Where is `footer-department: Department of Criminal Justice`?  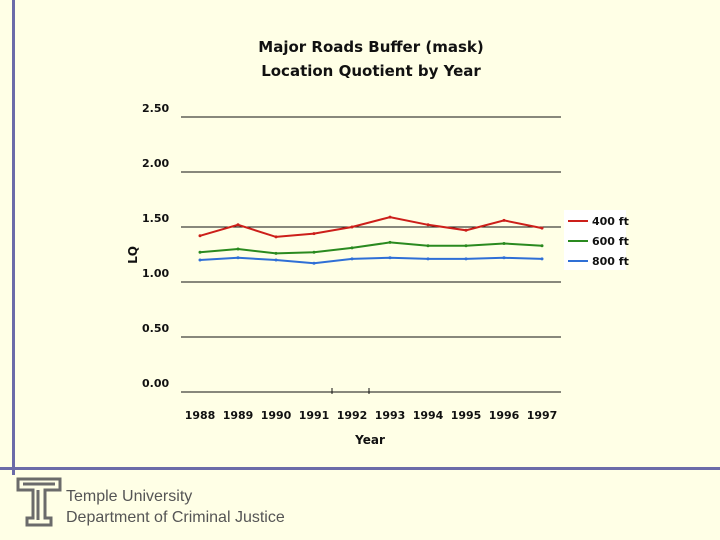
footer-department: Department of Criminal Justice is located at coordinates (175, 517).